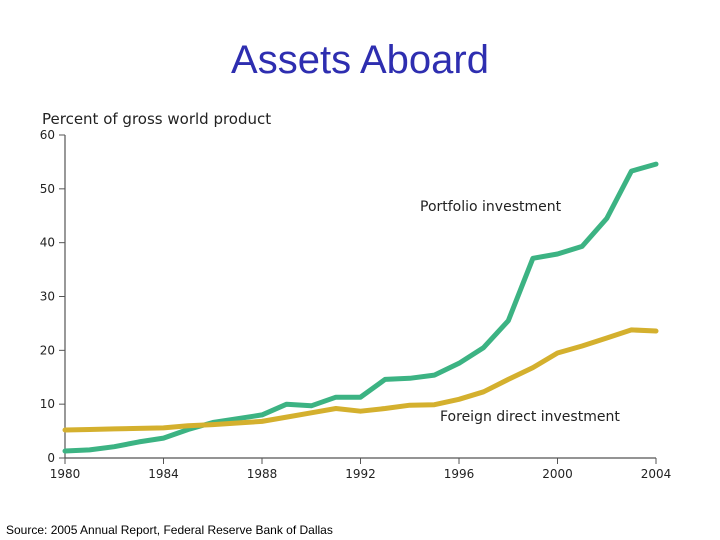 The height and width of the screenshot is (540, 720). I want to click on y-tick-label: 0, so click(51, 458).